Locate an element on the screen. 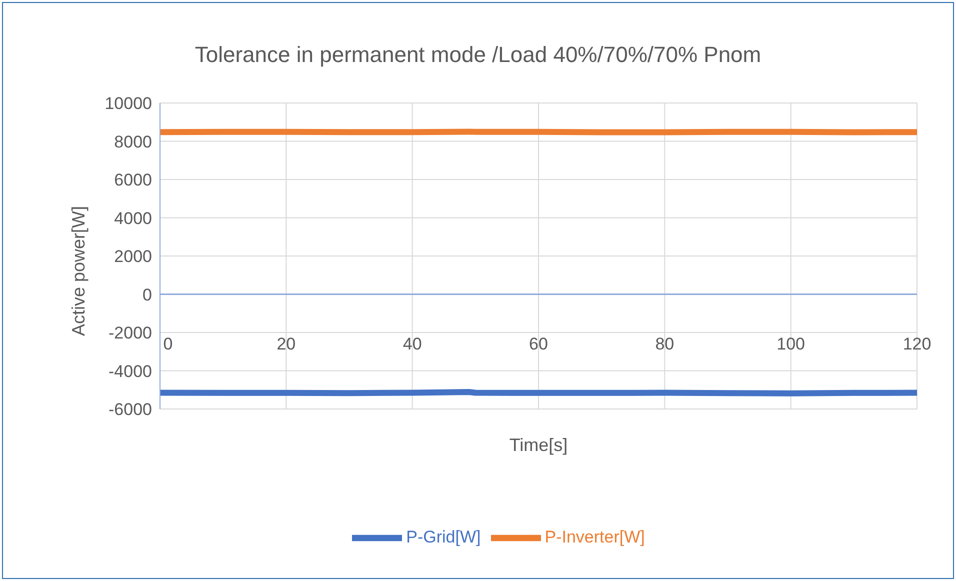 The width and height of the screenshot is (956, 581). x-tick-label: 100 is located at coordinates (791, 344).